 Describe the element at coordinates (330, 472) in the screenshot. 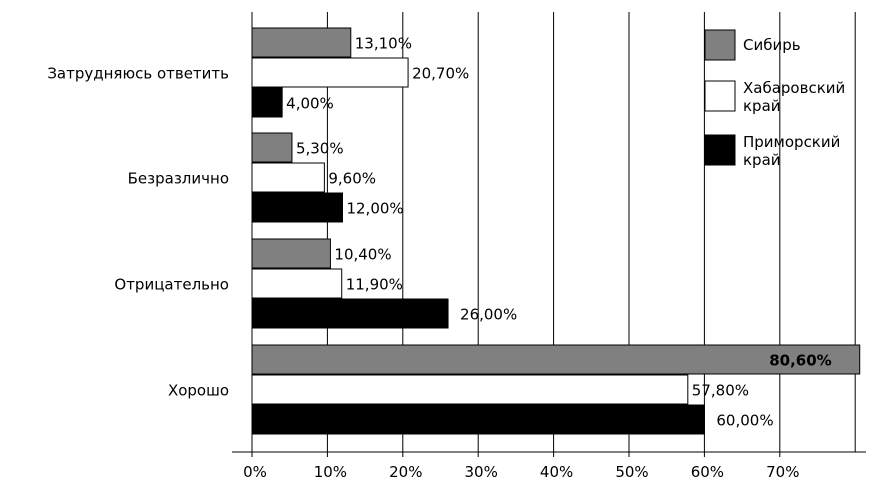

I see `x-tick-label: 10%` at that location.